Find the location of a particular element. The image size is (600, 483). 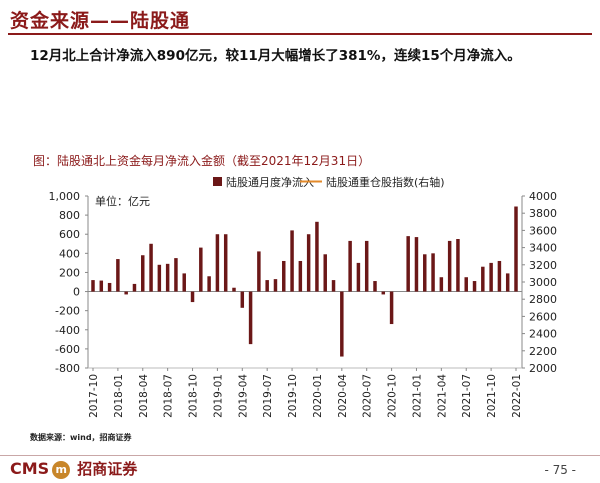

logo-chinese-name: 招商证券 is located at coordinates (107, 469).